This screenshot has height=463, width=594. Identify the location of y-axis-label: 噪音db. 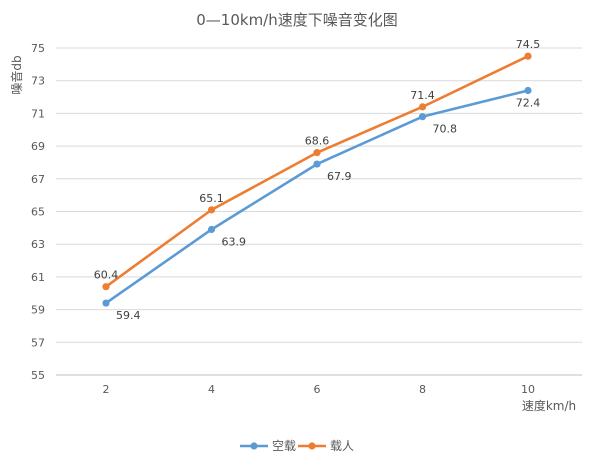
(16, 74).